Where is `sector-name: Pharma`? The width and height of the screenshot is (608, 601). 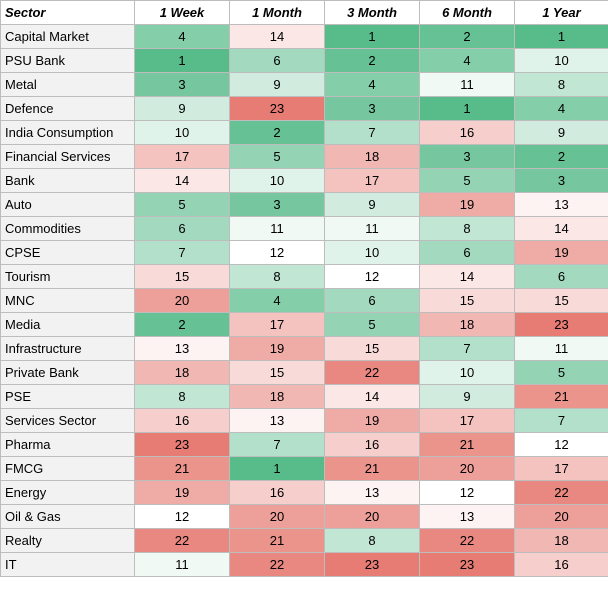
sector-name: Pharma is located at coordinates (67, 444).